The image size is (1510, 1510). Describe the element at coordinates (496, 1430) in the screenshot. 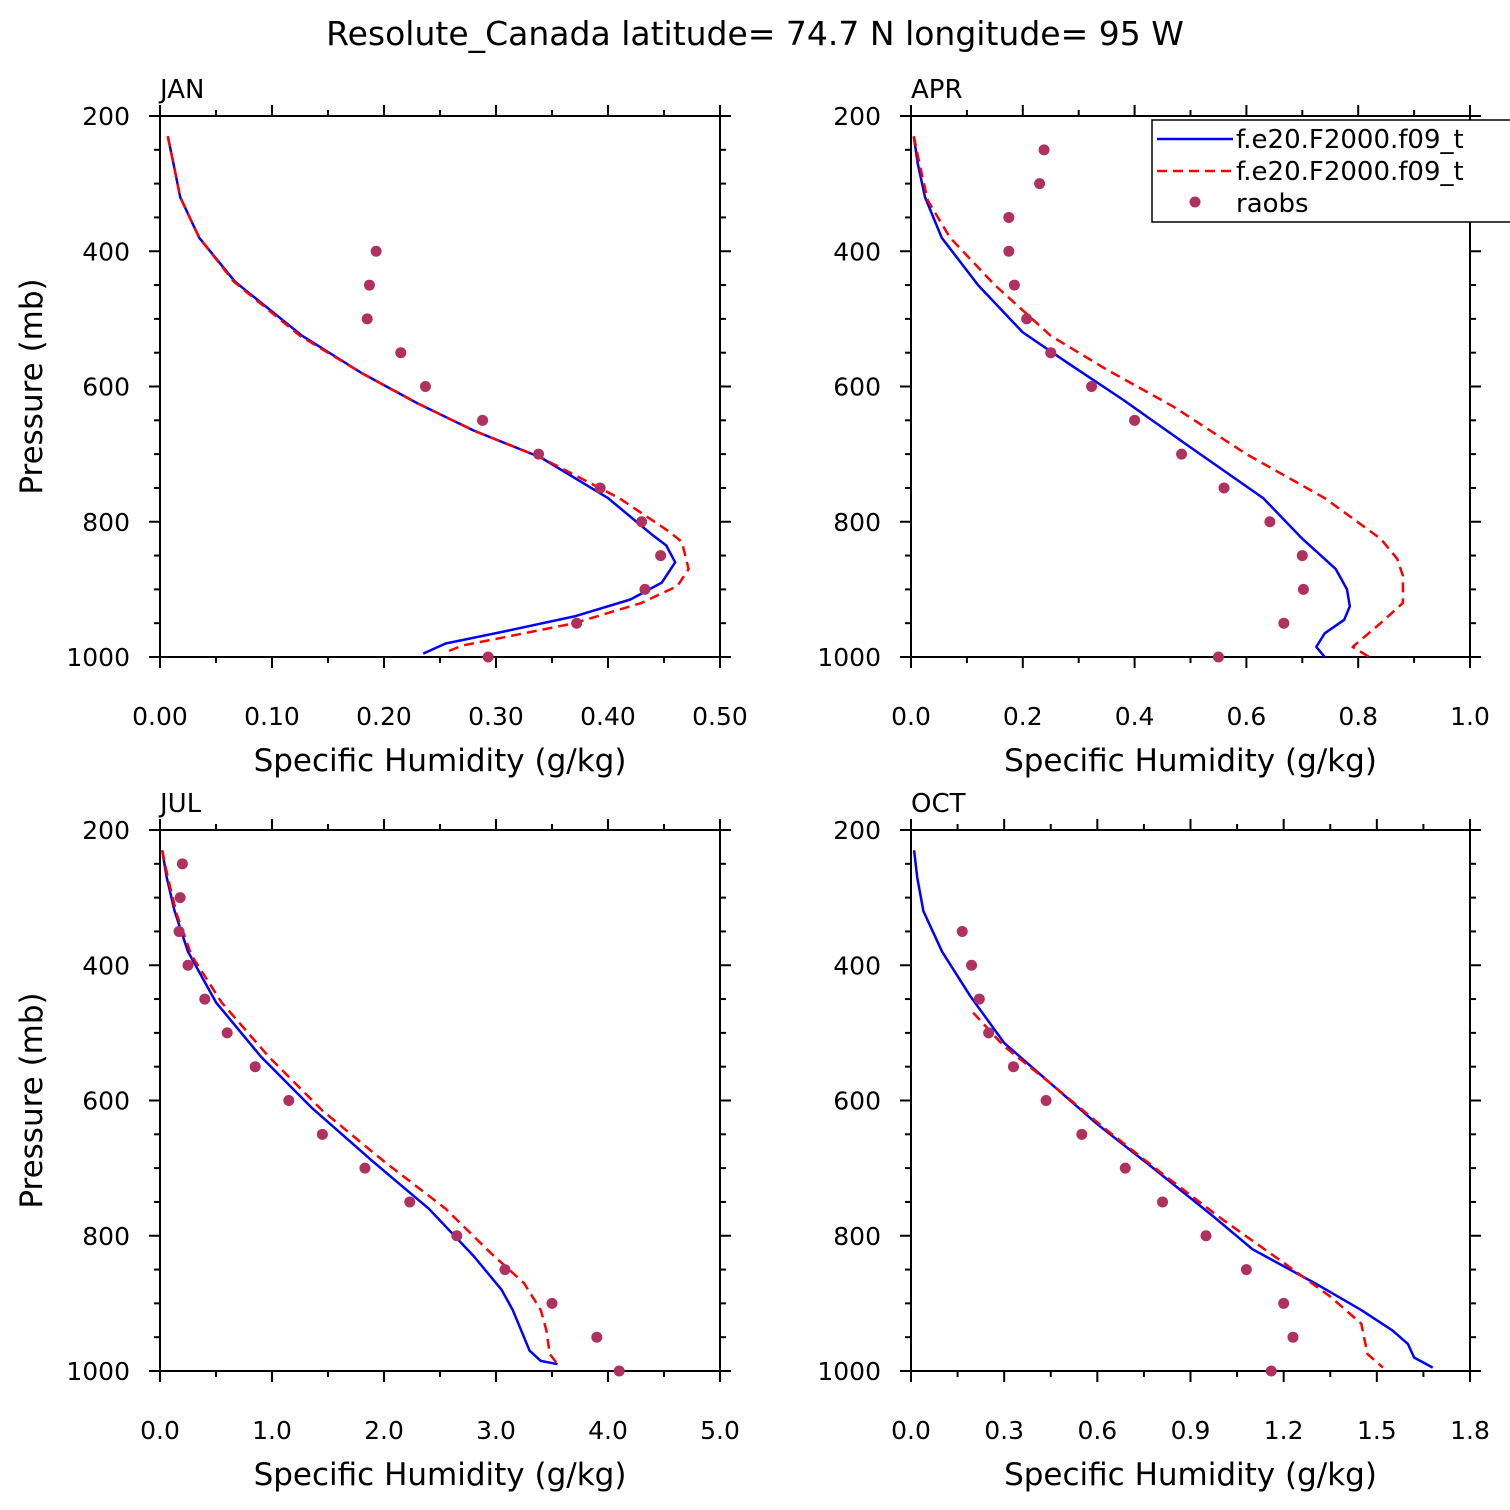

I see `x-tick-label: 3.0` at that location.